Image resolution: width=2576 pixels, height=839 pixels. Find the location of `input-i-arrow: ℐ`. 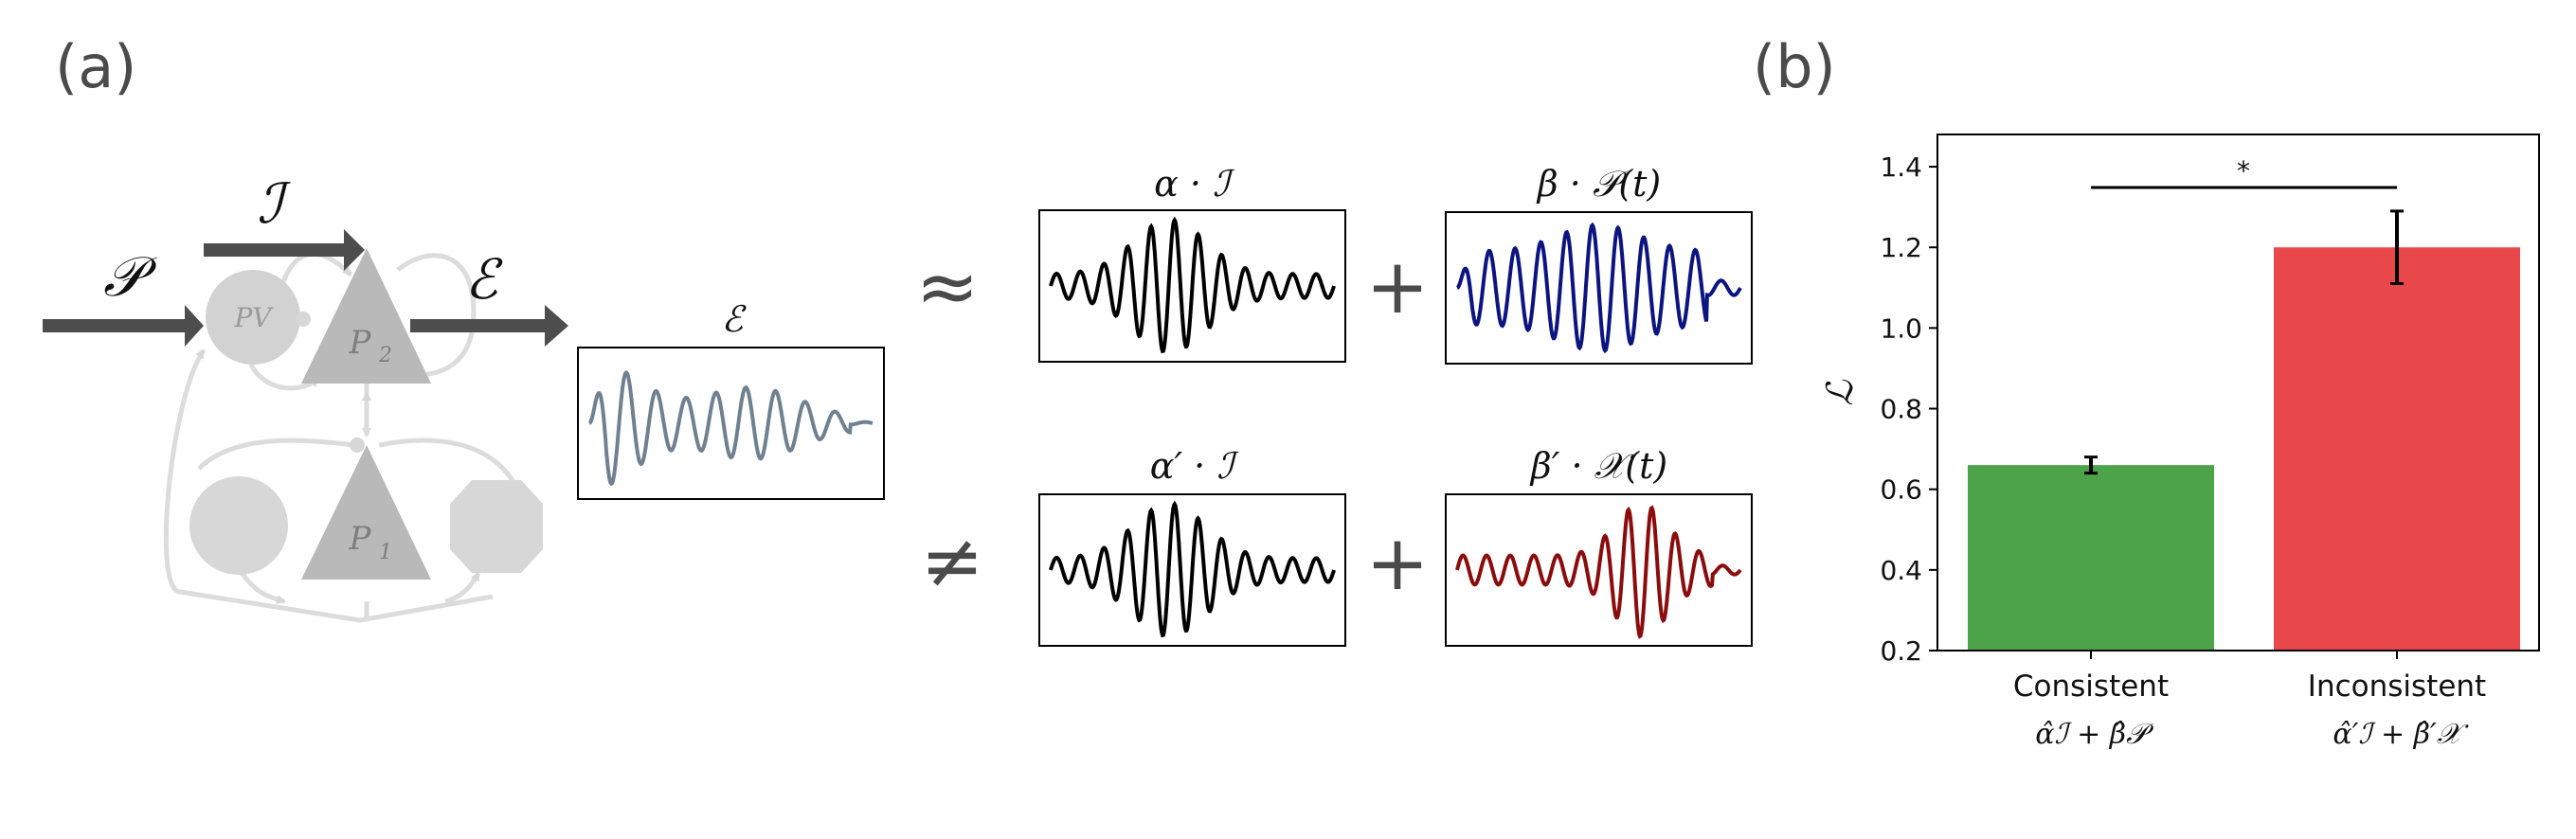

input-i-arrow: ℐ is located at coordinates (284, 221).